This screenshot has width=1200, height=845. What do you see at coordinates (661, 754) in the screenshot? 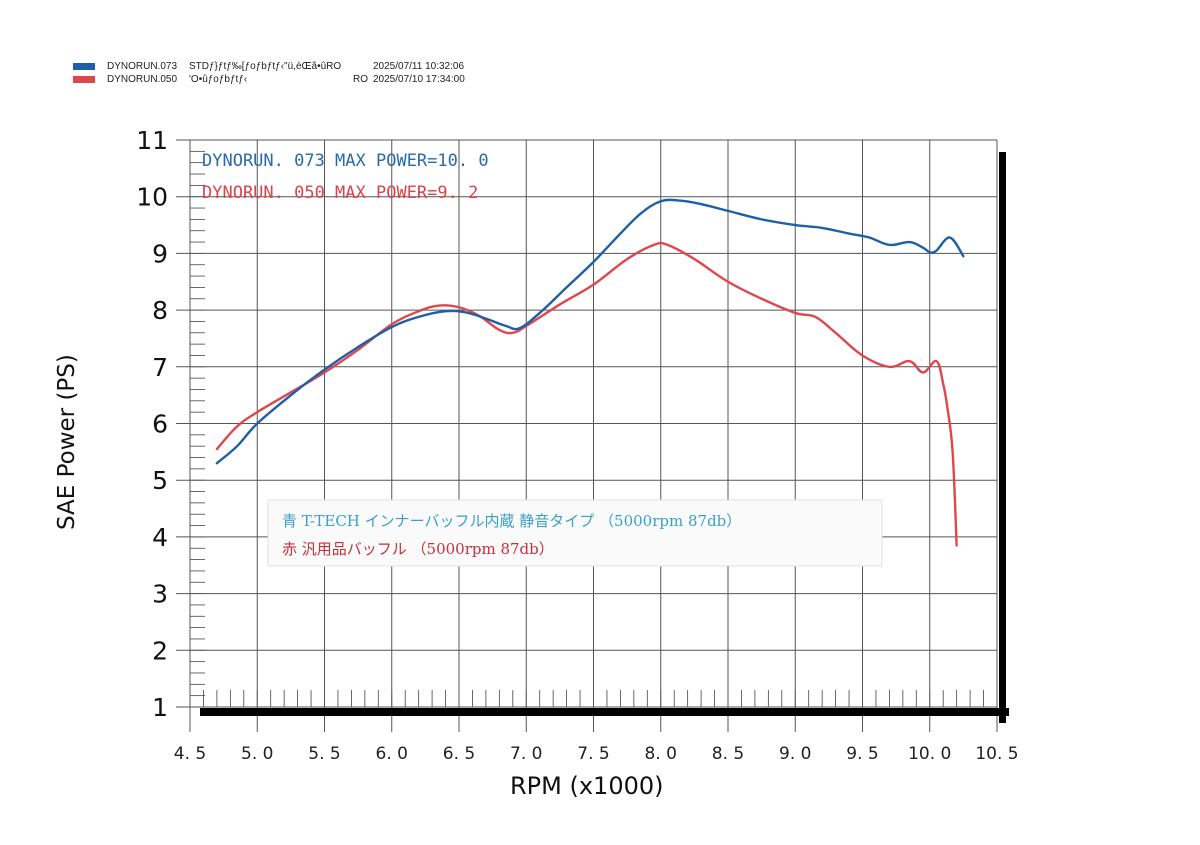
I see `x-tick-label: 8. 0` at bounding box center [661, 754].